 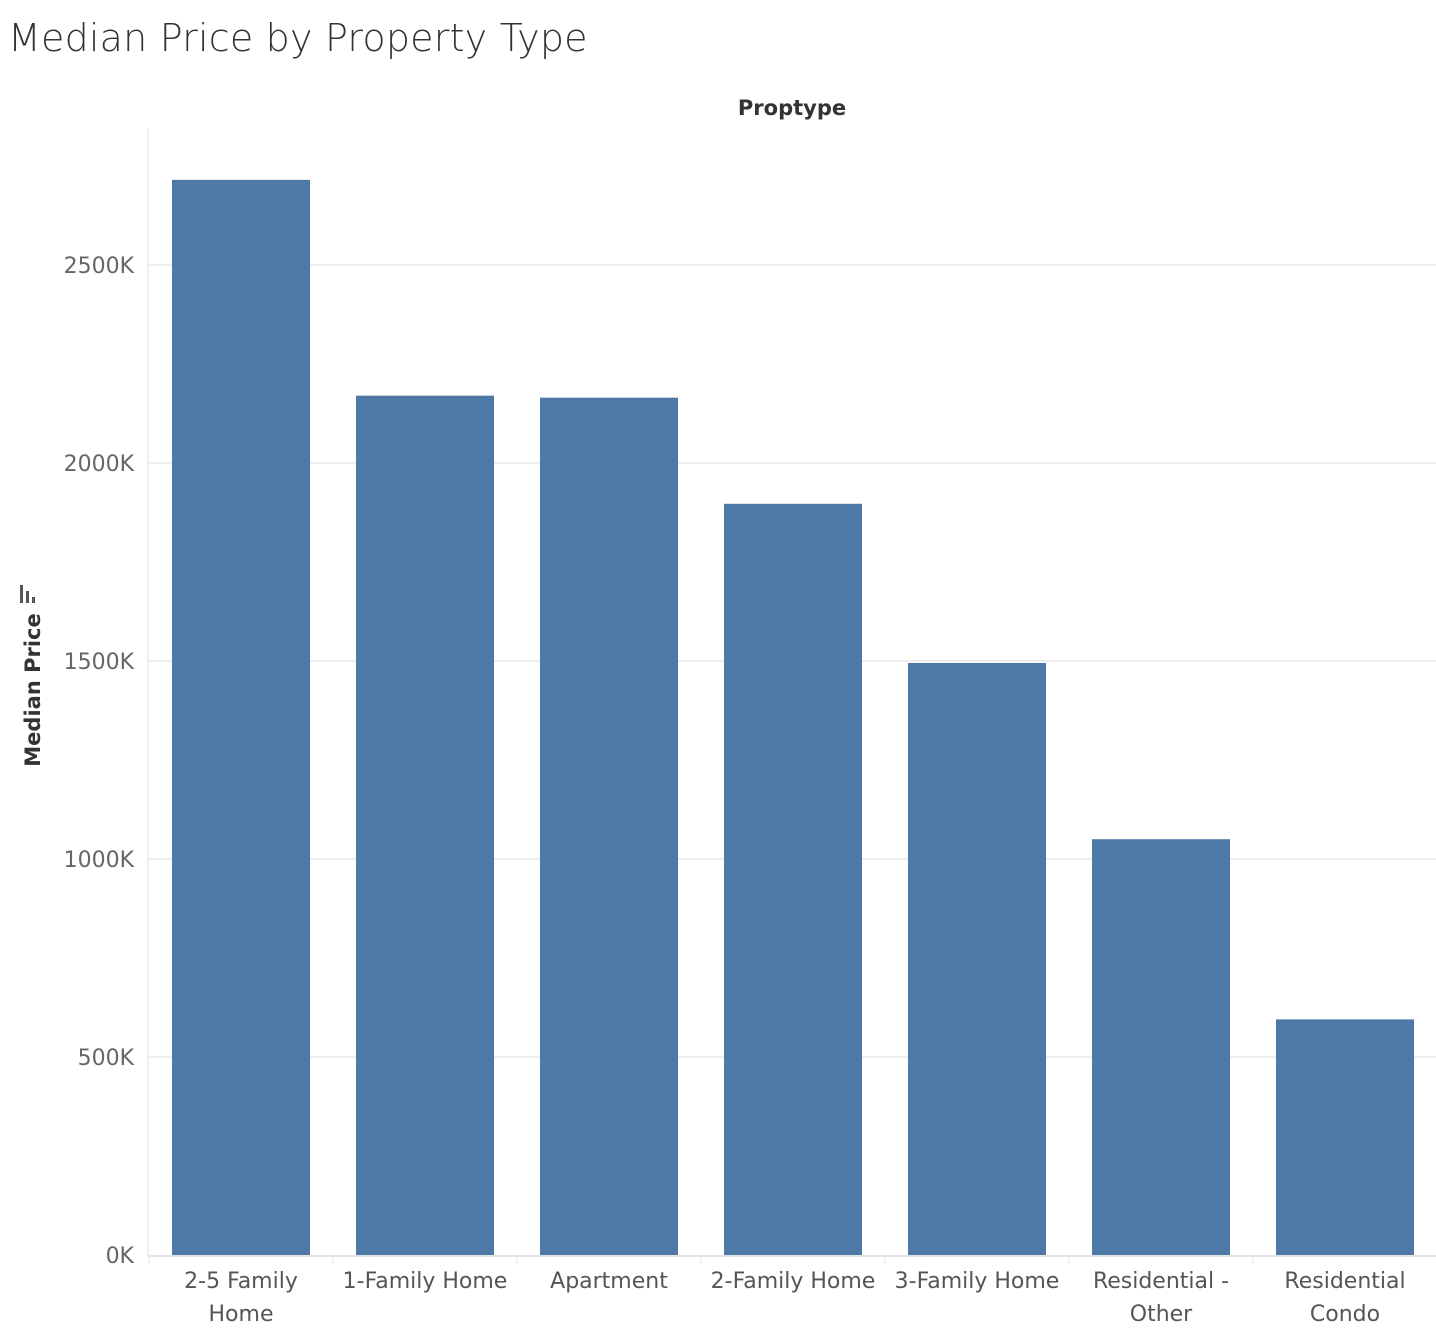 What do you see at coordinates (1344, 1298) in the screenshot?
I see `x-tick-label: Residential Condo` at bounding box center [1344, 1298].